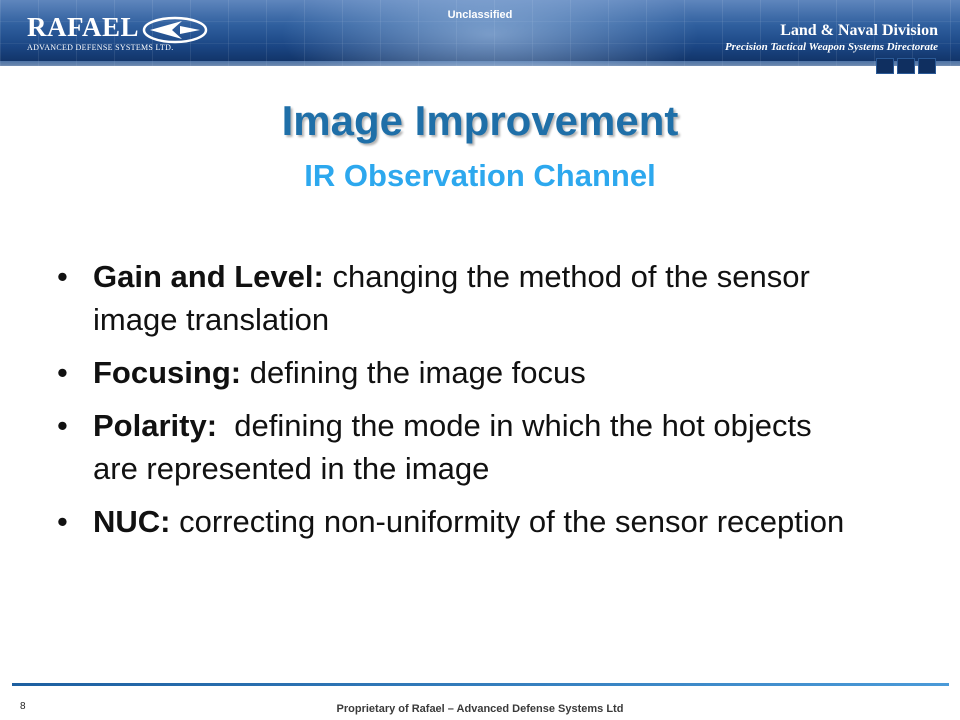 The image size is (960, 720). What do you see at coordinates (208, 276) in the screenshot?
I see `bullet-term: Gain and Level:` at bounding box center [208, 276].